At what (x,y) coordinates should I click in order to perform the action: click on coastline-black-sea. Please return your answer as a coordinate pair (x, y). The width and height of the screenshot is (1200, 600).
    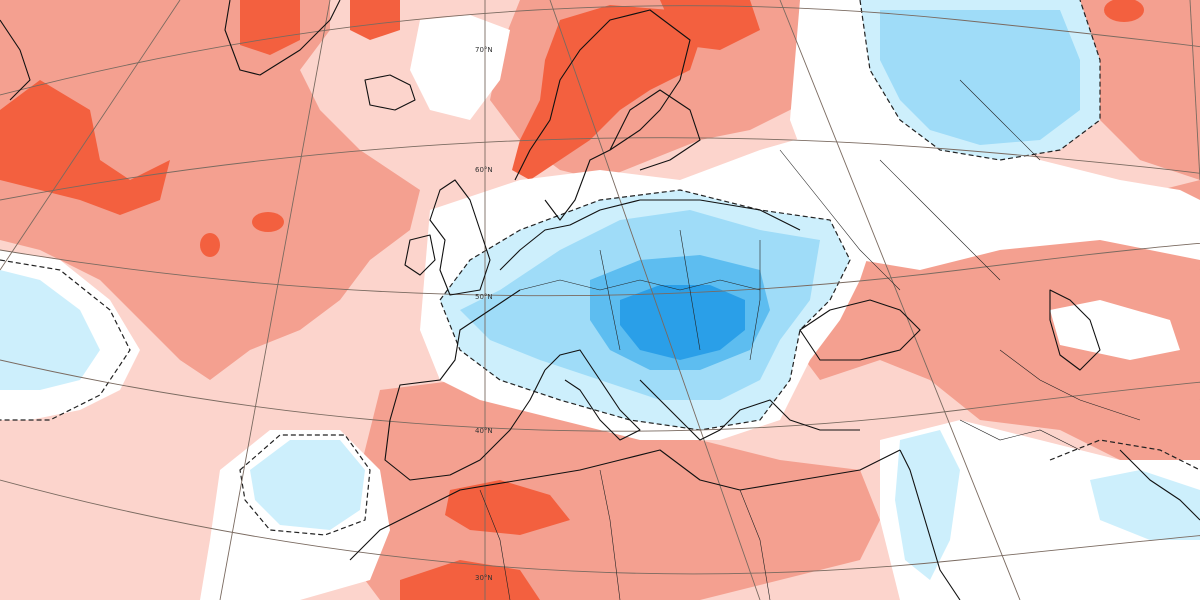
    Looking at the image, I should click on (860, 330).